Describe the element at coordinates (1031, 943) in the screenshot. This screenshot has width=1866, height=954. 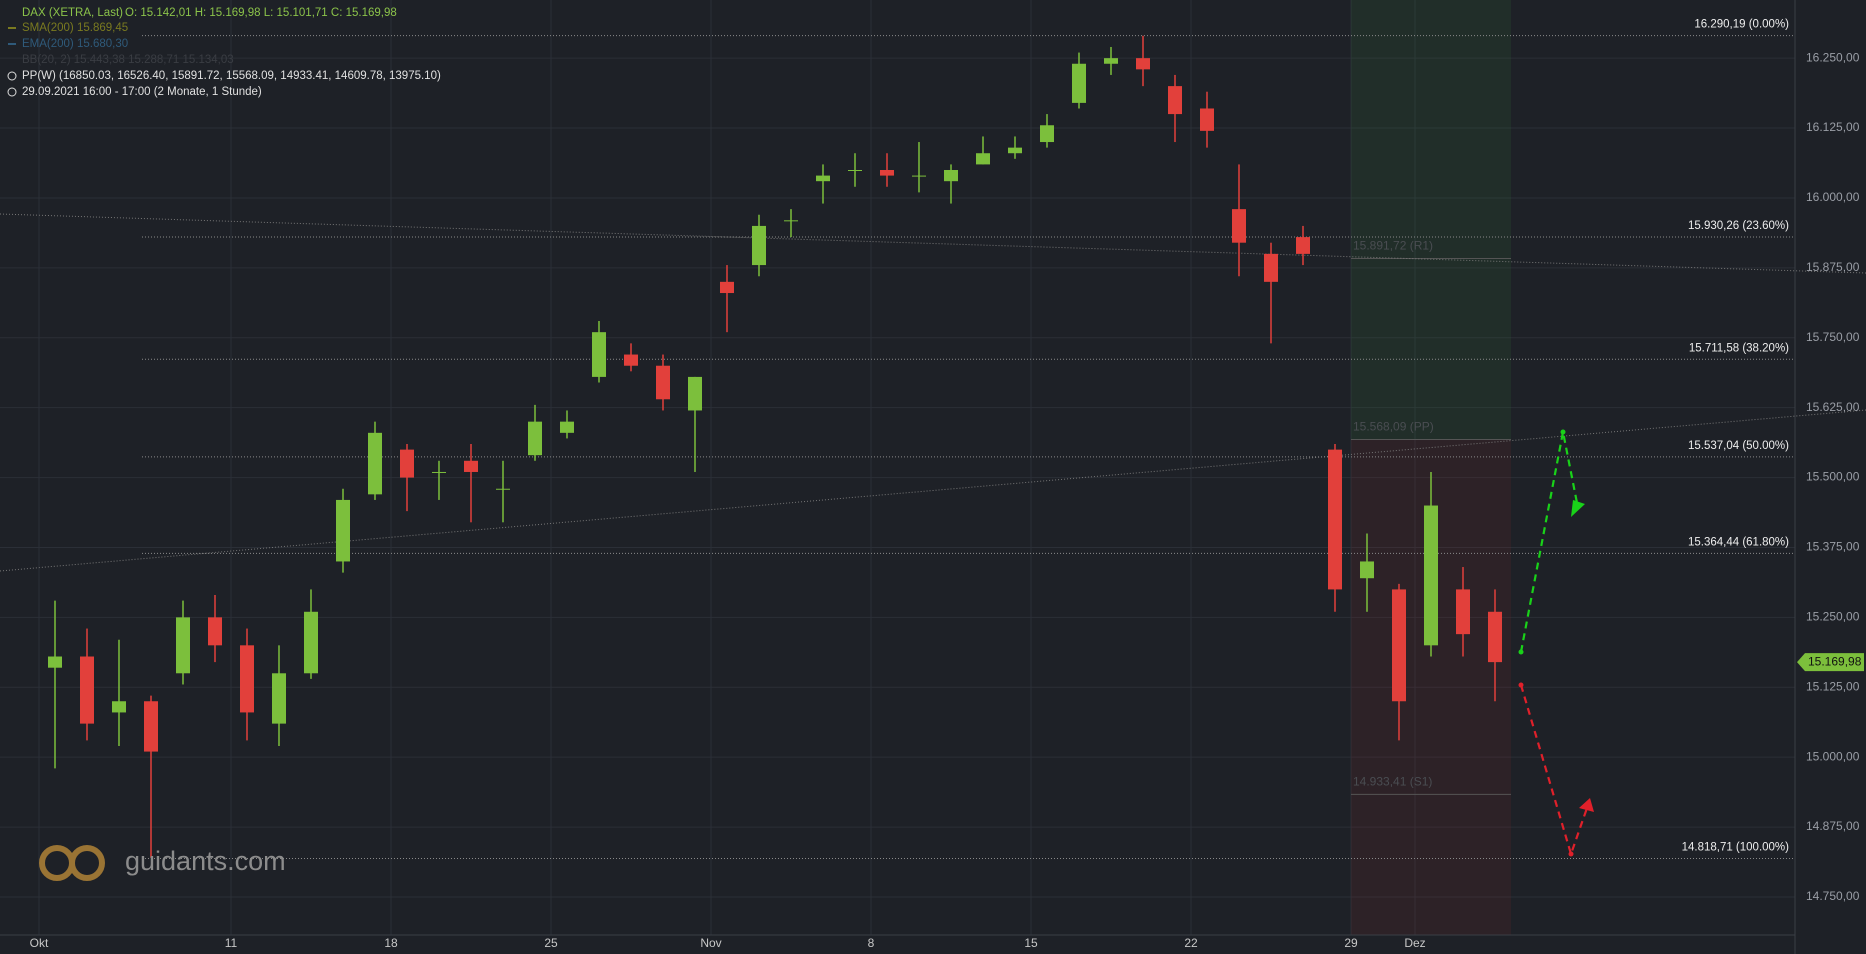
I see `x-tick-label: 15` at that location.